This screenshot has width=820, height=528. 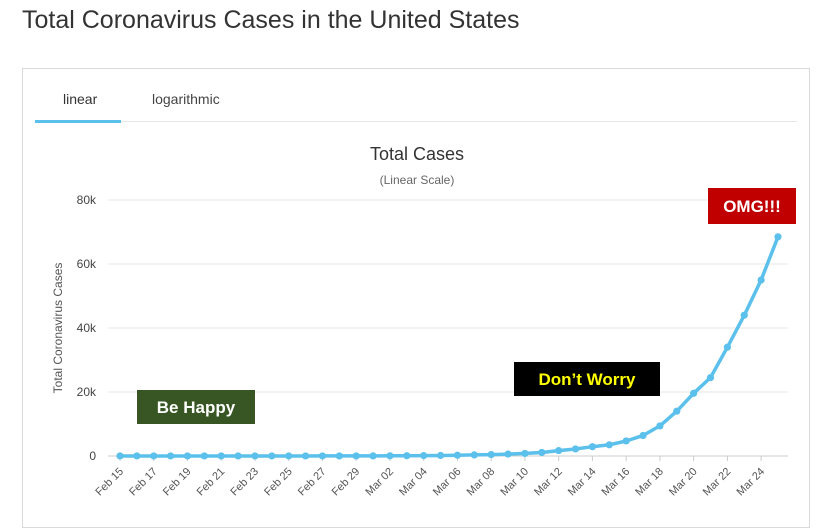 What do you see at coordinates (312, 482) in the screenshot?
I see `x-tick-label: Feb 27` at bounding box center [312, 482].